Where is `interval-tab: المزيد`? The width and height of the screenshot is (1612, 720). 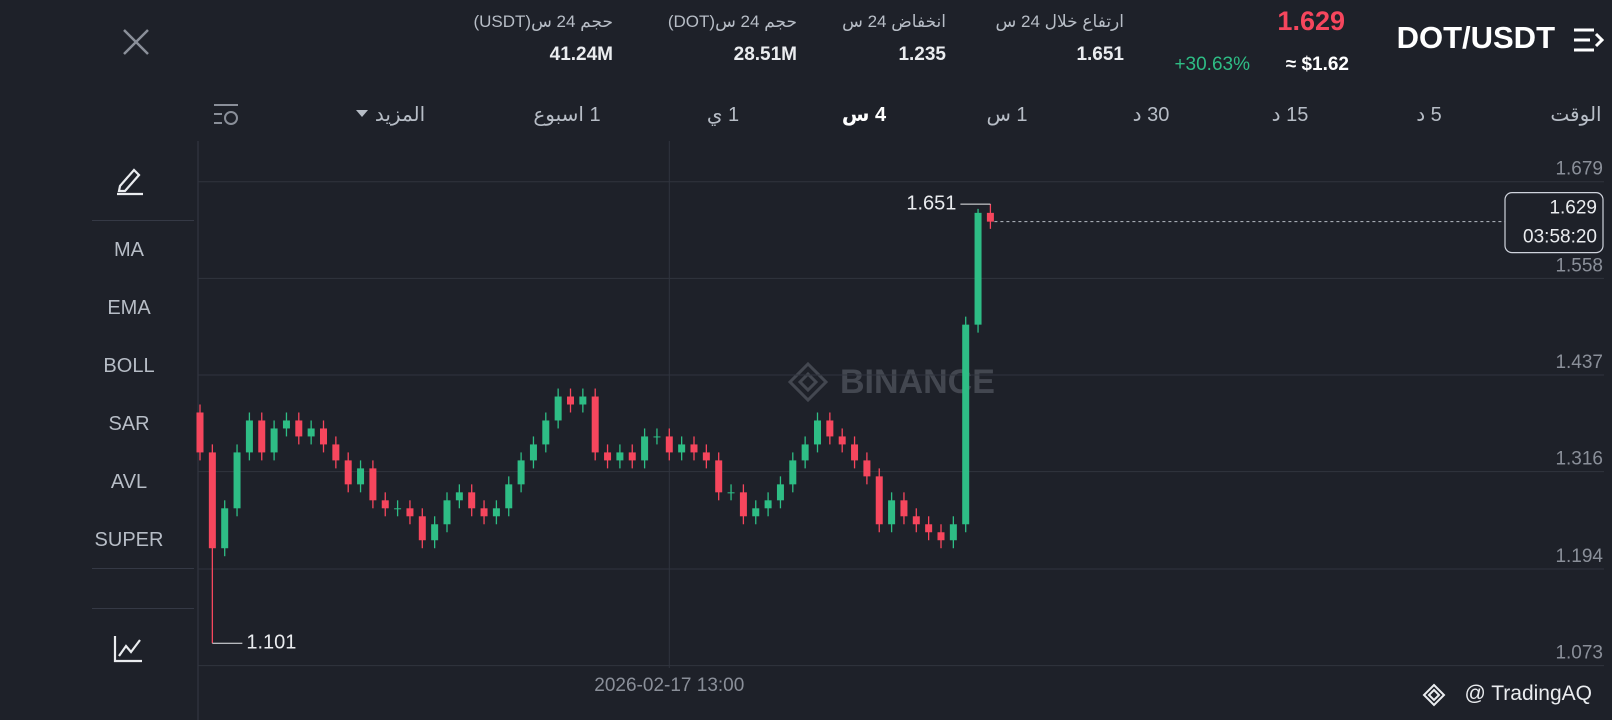 interval-tab: المزيد is located at coordinates (400, 115).